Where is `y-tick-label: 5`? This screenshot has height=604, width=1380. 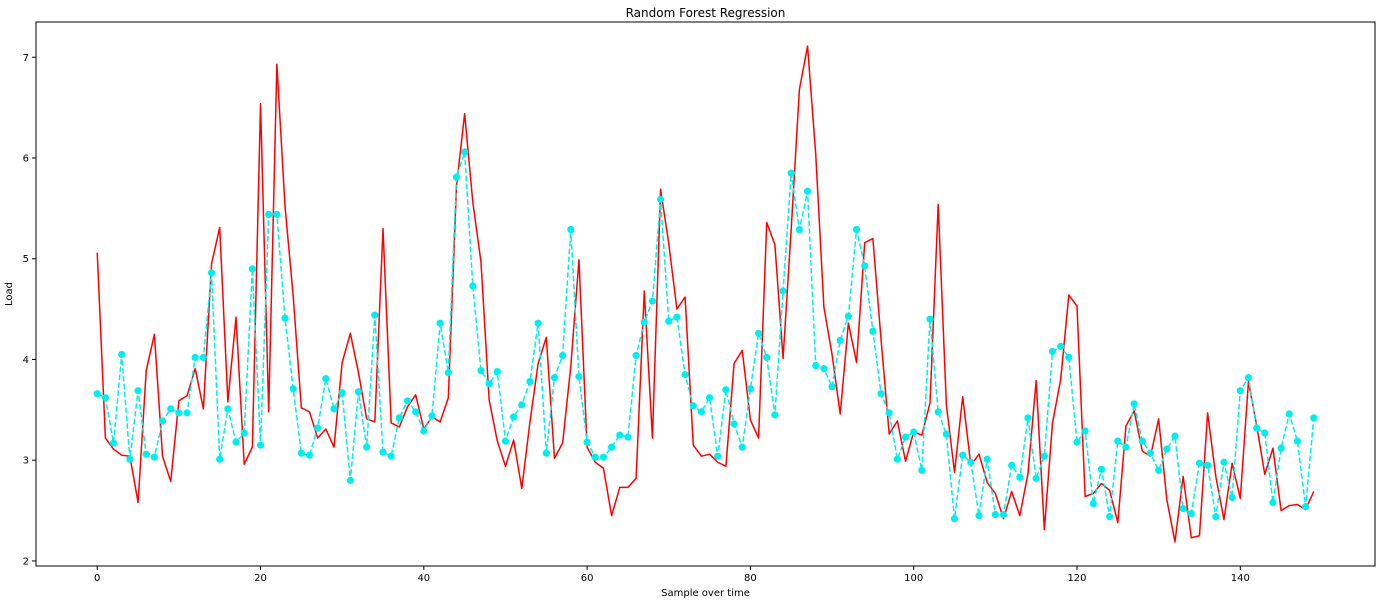
y-tick-label: 5 is located at coordinates (26, 259).